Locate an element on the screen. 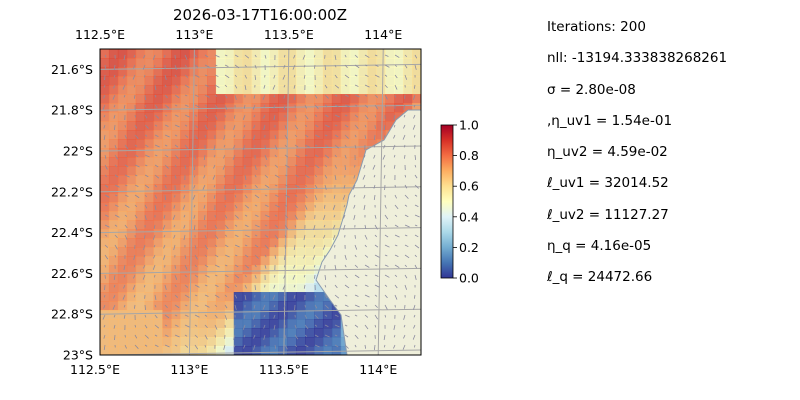 This screenshot has height=400, width=800. meridian-line is located at coordinates (380, 202).